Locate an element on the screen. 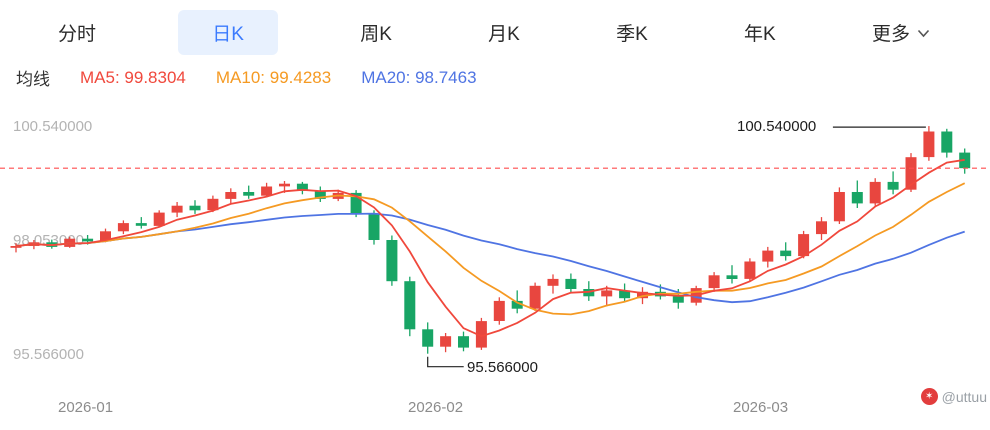  ma20-legend: MA20: 98.7463 is located at coordinates (418, 78).